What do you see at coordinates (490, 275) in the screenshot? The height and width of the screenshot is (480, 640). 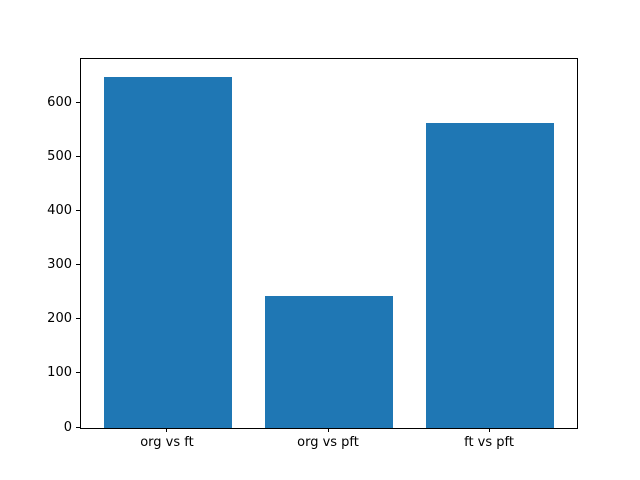 I see `bar-ft-vs-pft` at bounding box center [490, 275].